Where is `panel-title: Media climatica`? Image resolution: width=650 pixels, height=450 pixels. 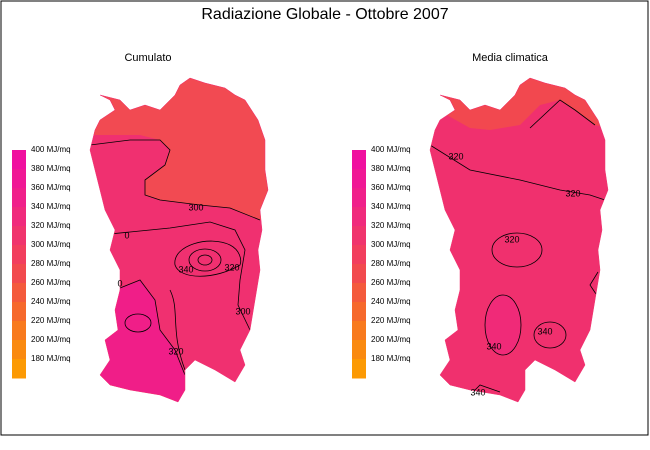
panel-title: Media climatica is located at coordinates (510, 58).